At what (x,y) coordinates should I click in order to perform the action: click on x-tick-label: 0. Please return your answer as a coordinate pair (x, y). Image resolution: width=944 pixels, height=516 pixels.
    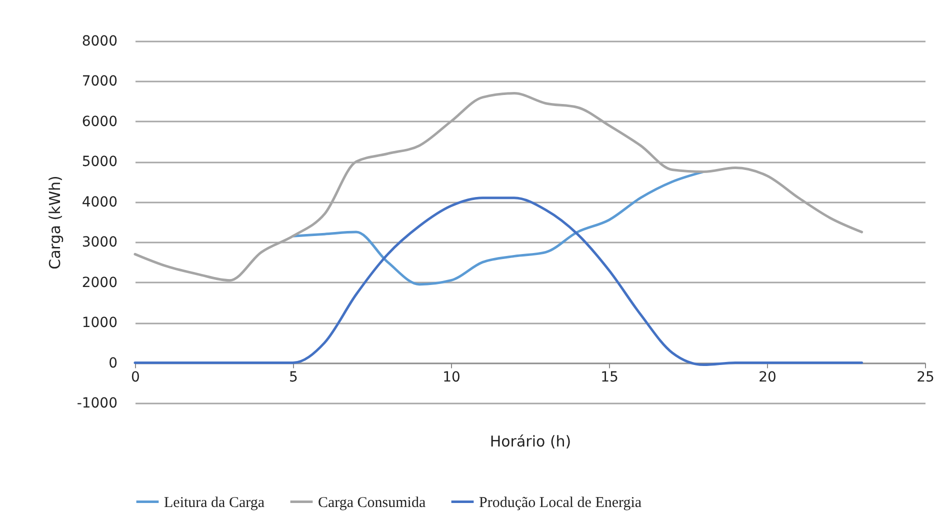
    Looking at the image, I should click on (135, 377).